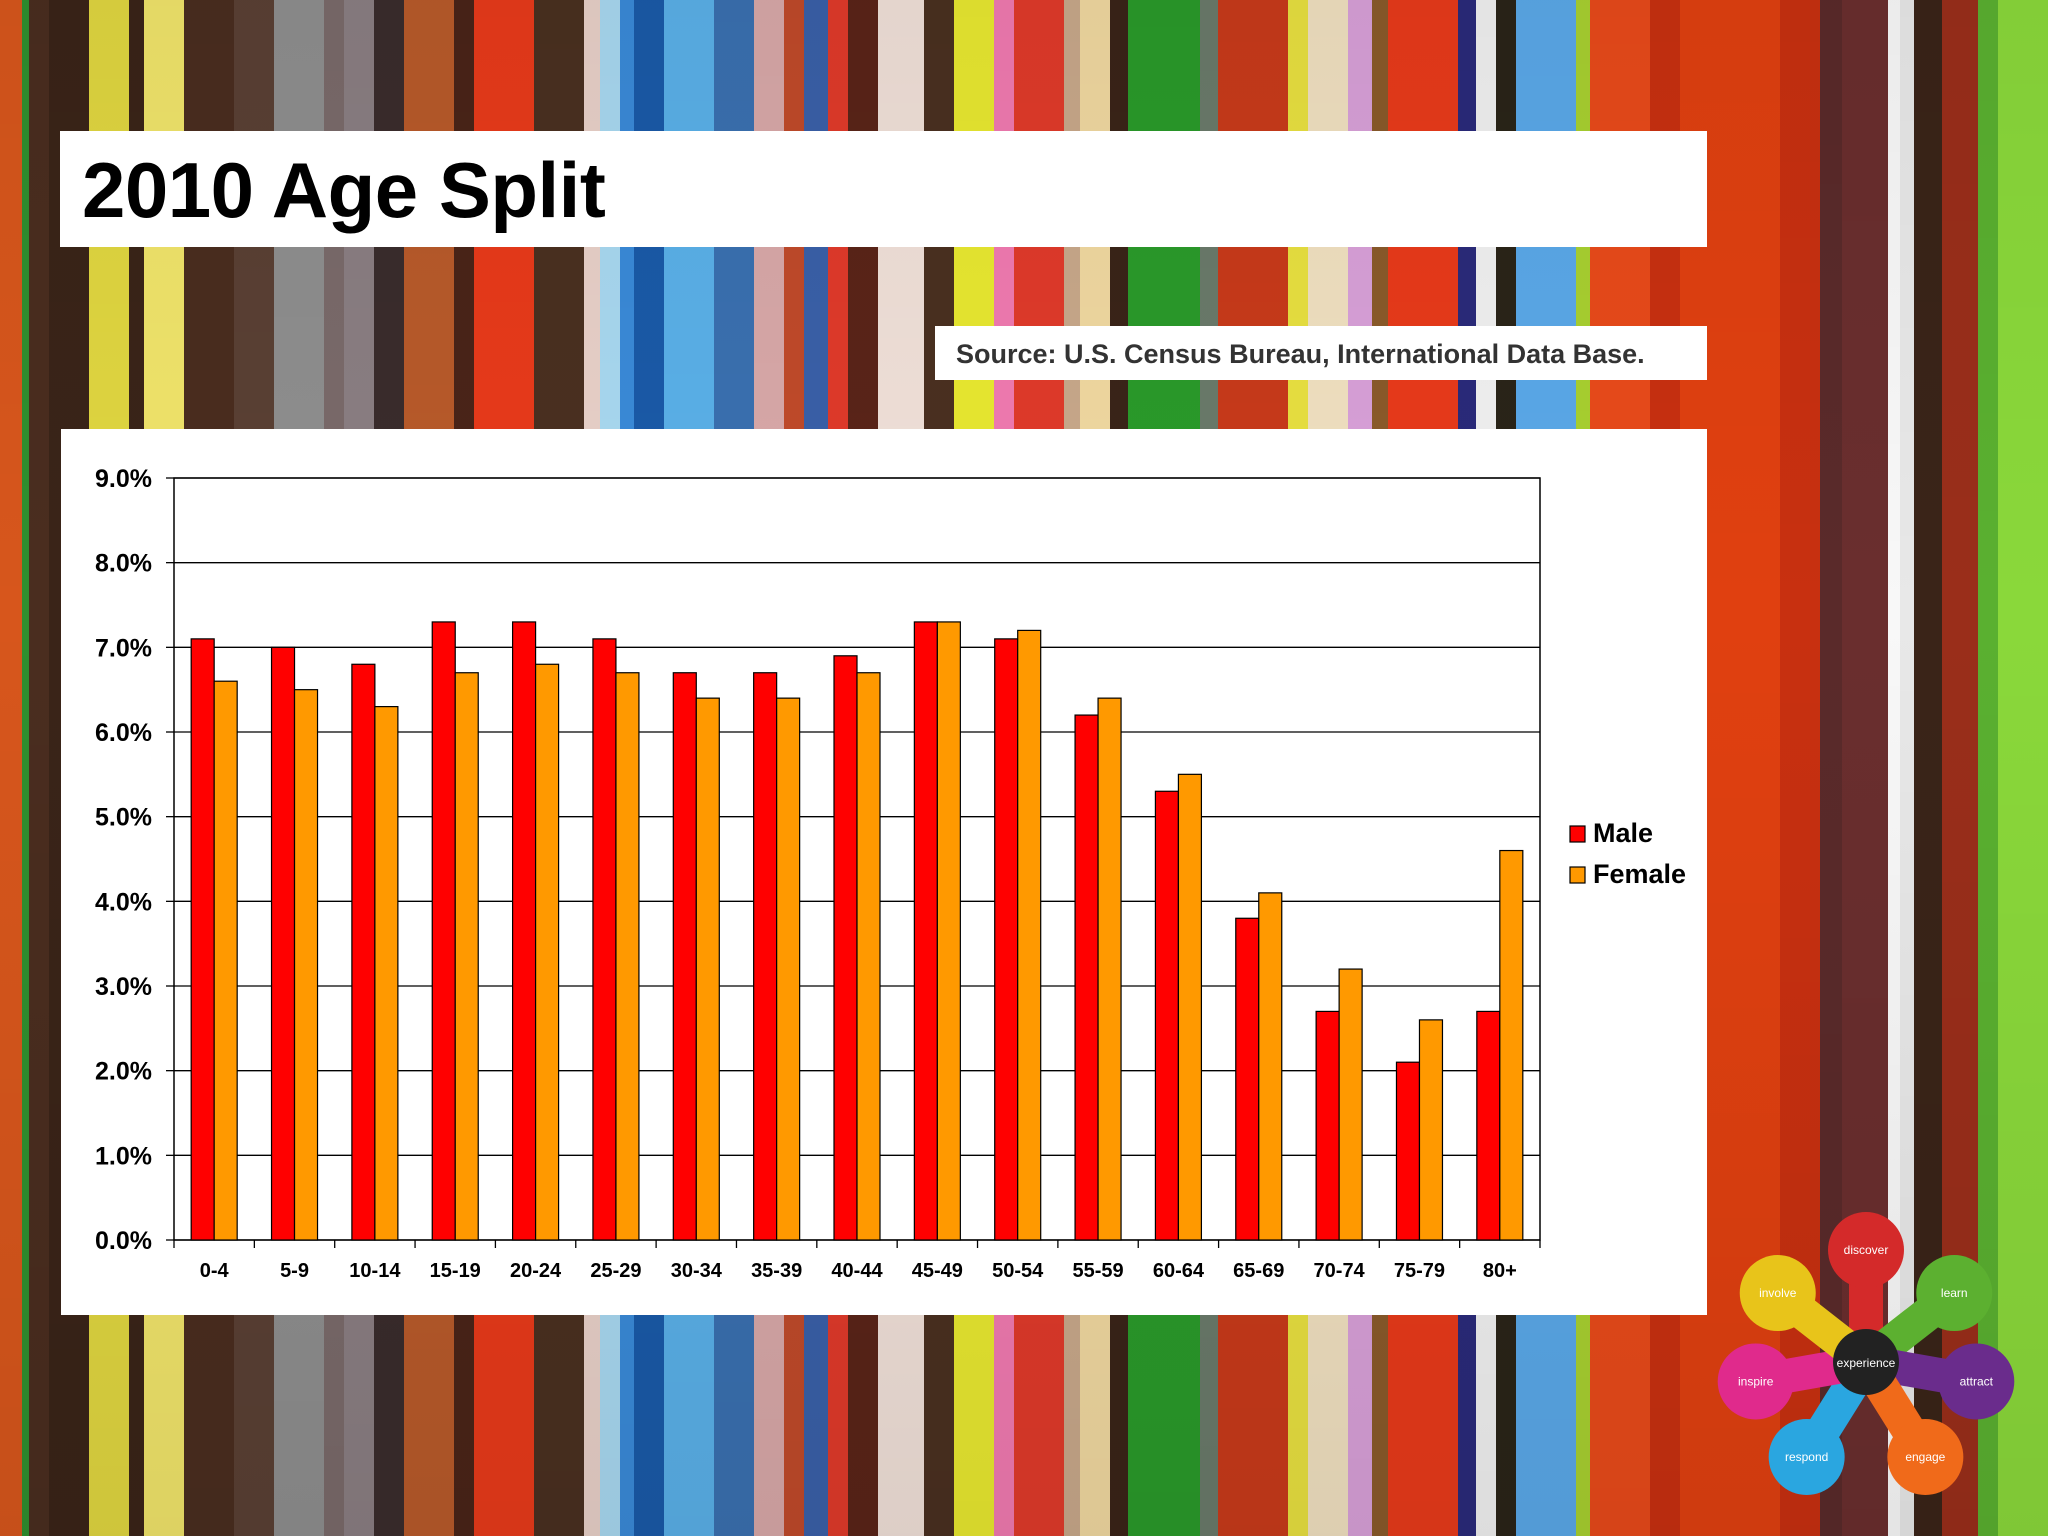 Image resolution: width=2048 pixels, height=1536 pixels. Describe the element at coordinates (215, 1271) in the screenshot. I see `x-tick-label: 0-4` at that location.